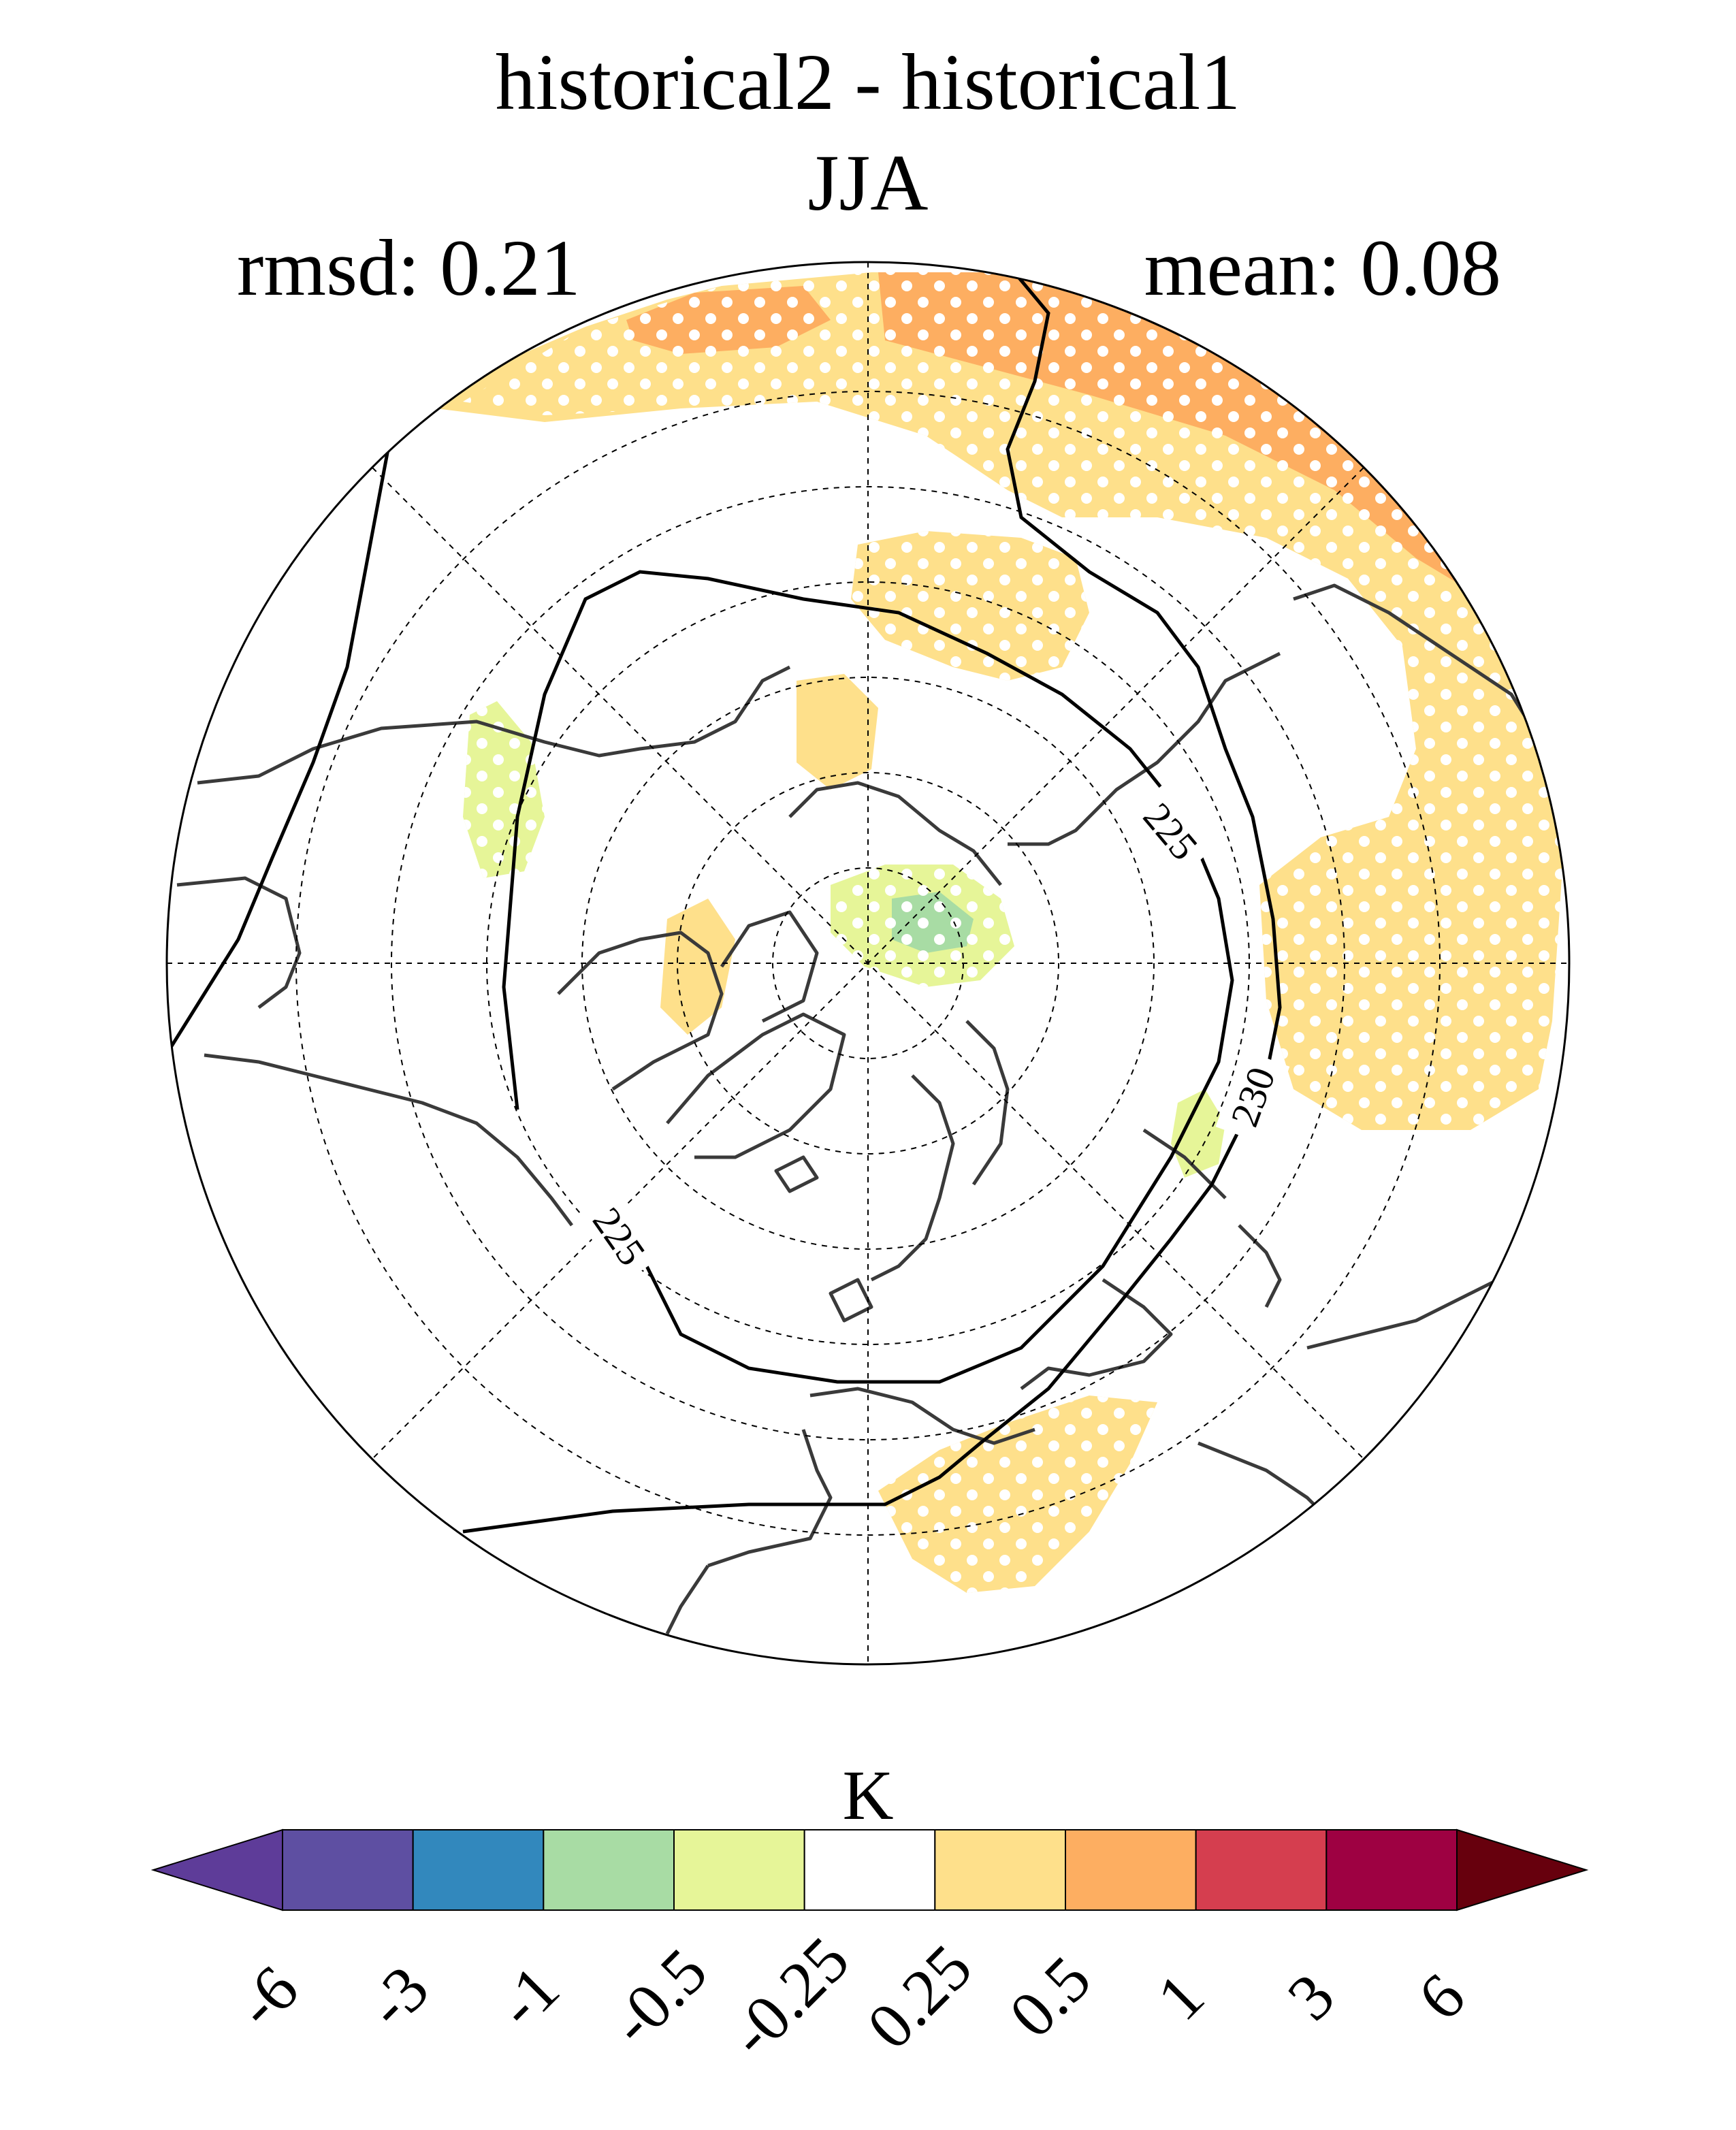  Describe the element at coordinates (1017, 1494) in the screenshot. I see `stipple-mediterranean` at that location.